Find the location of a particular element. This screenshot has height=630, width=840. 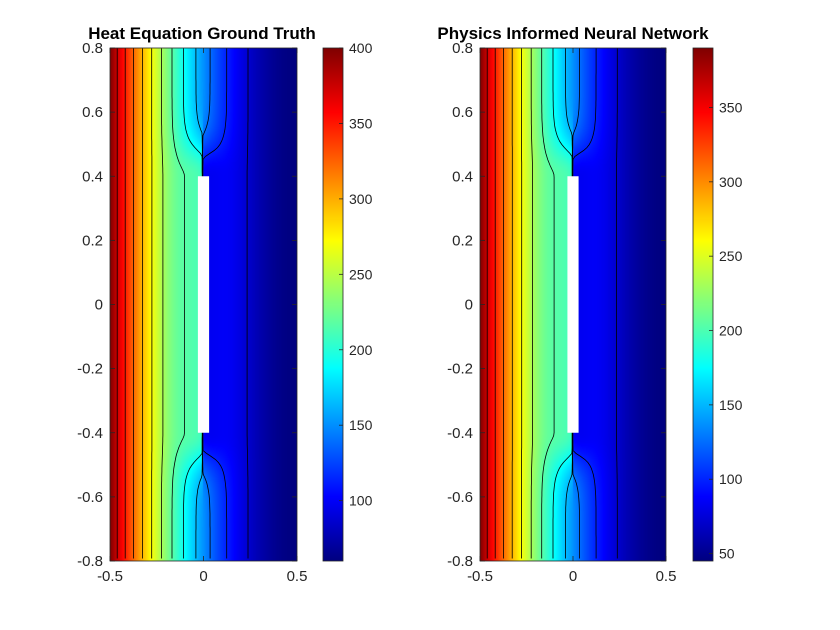

colorbar-ticks: 100 150 200 250 300 350 400 is located at coordinates (356, 274).